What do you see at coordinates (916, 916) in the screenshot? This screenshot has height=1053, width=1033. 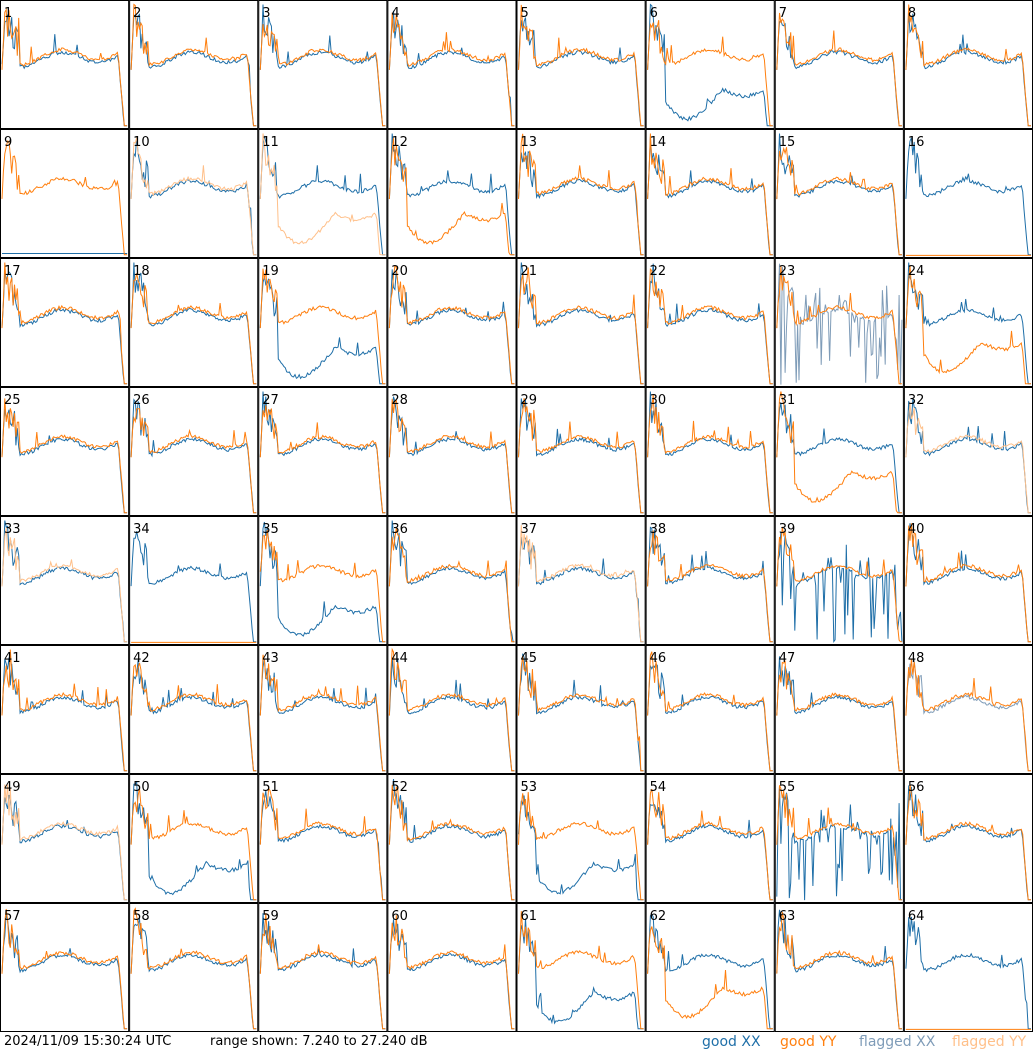 I see `panel-label: 64` at bounding box center [916, 916].